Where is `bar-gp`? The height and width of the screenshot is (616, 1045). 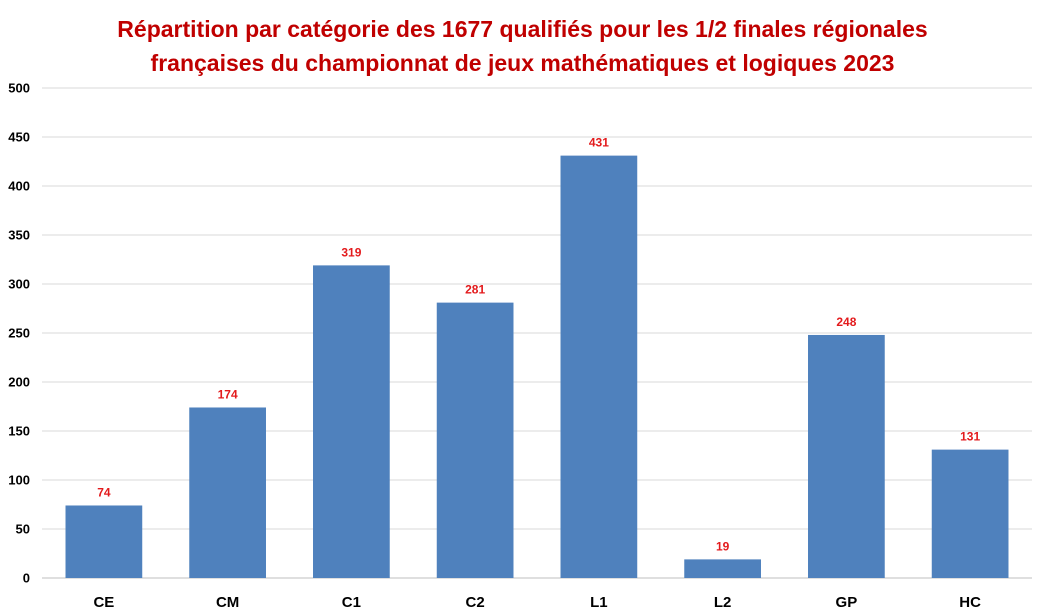
bar-gp is located at coordinates (846, 456).